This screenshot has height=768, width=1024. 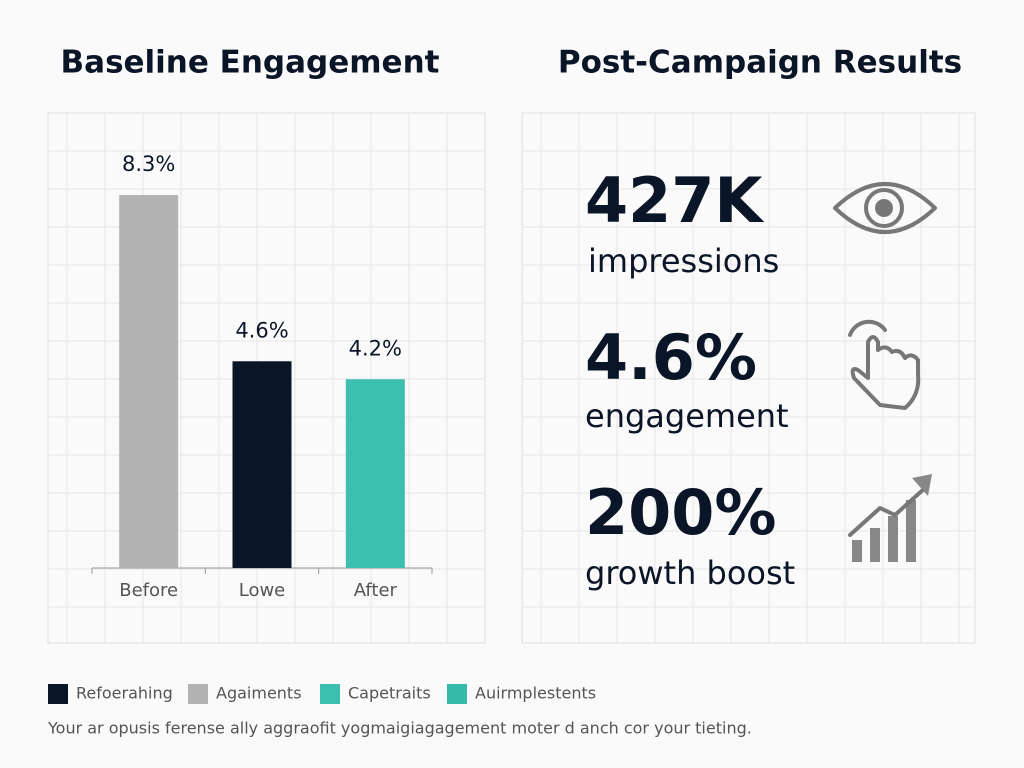 I want to click on x-tick-label: Before, so click(x=148, y=590).